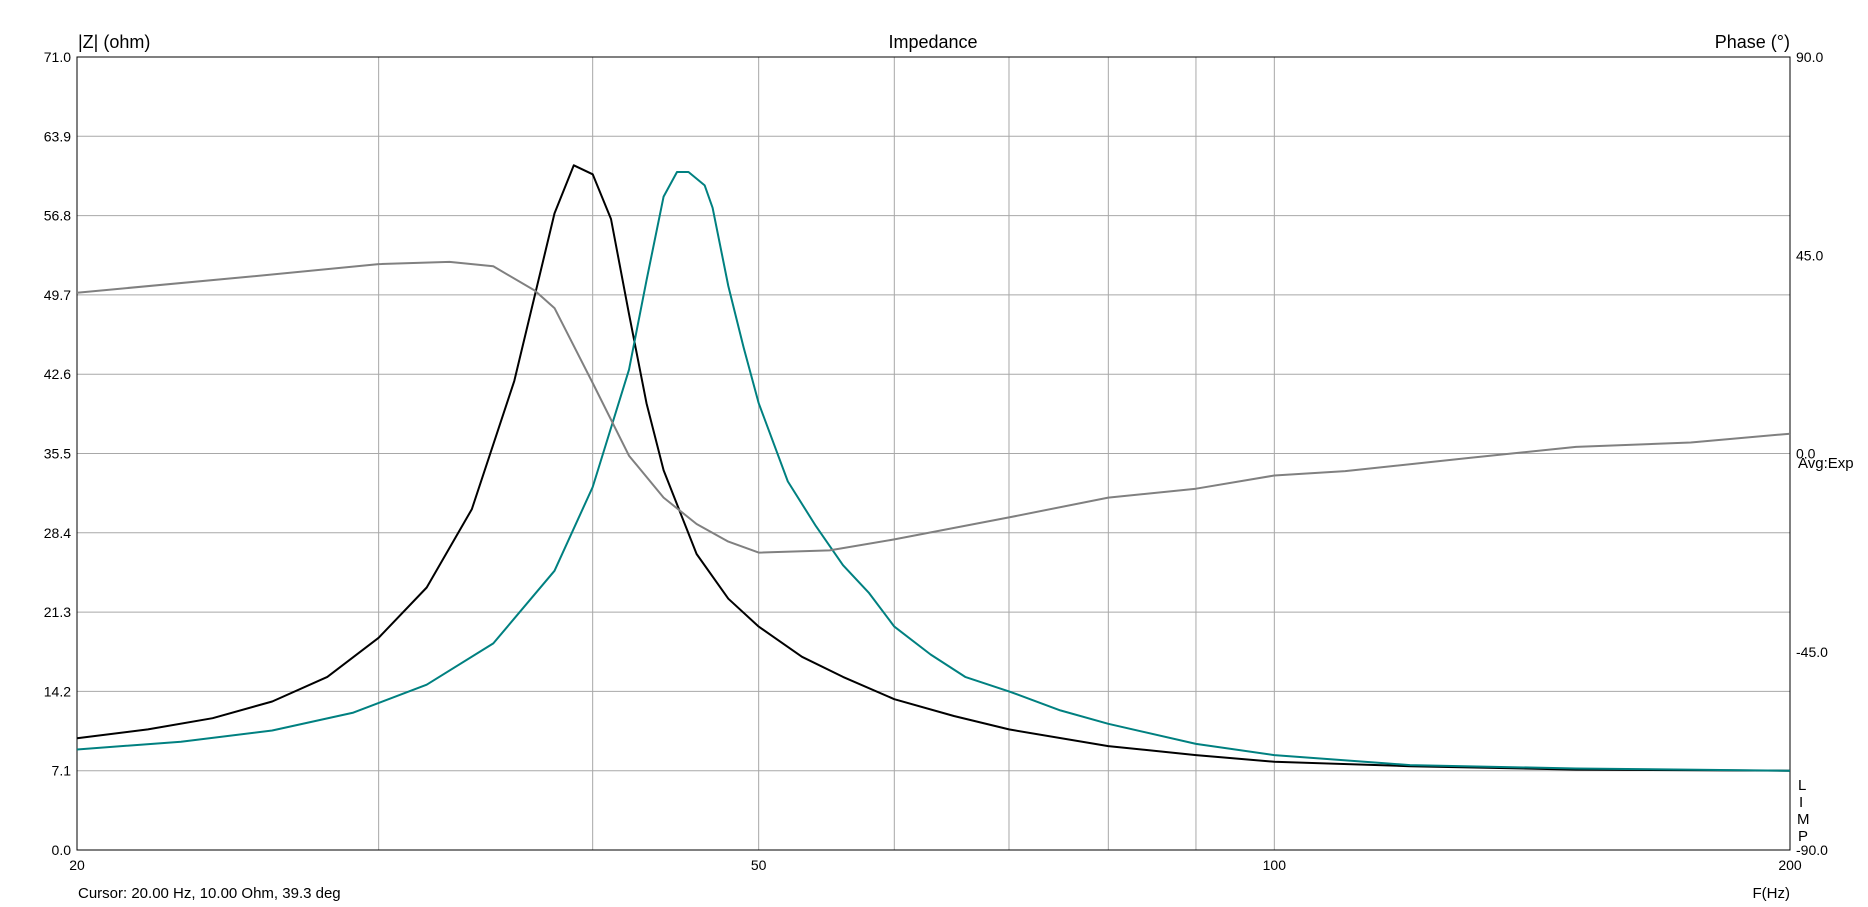 Image resolution: width=1868 pixels, height=907 pixels. I want to click on x-tick-label: 200, so click(1790, 865).